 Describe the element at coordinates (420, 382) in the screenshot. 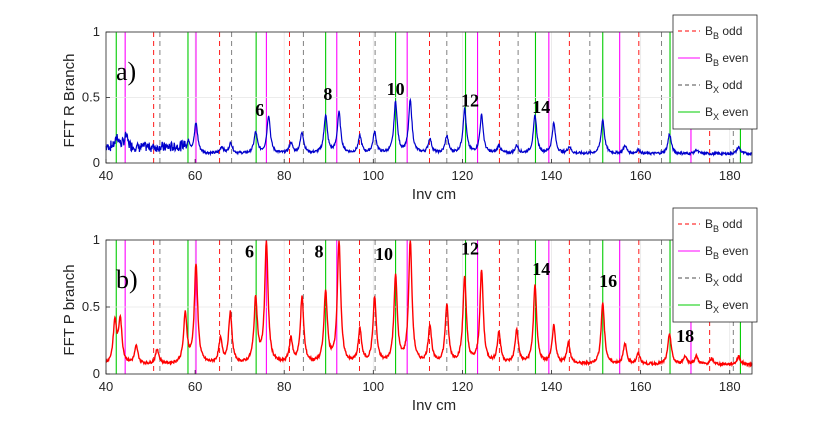

I see `panel-b-x-ticks: 40 60 80 100 120 140 160 180` at that location.